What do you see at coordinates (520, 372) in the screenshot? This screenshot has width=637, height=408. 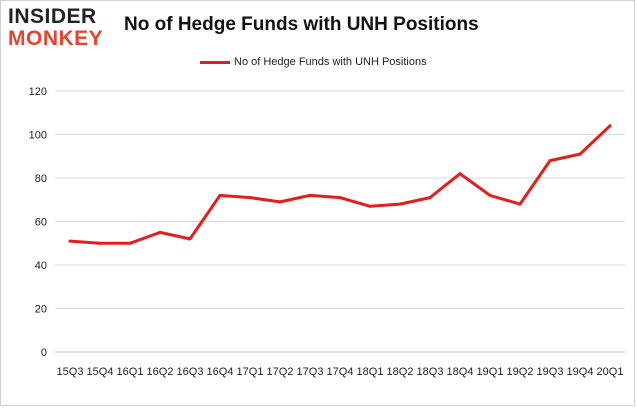 I see `x-tick-label: 19Q2` at bounding box center [520, 372].